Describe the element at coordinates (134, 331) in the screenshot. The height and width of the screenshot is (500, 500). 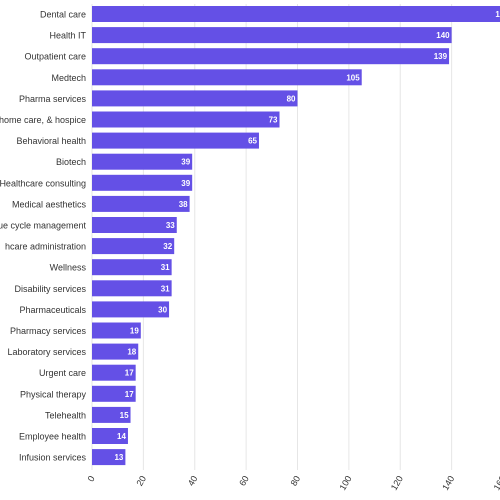
I see `data-label: 19` at that location.